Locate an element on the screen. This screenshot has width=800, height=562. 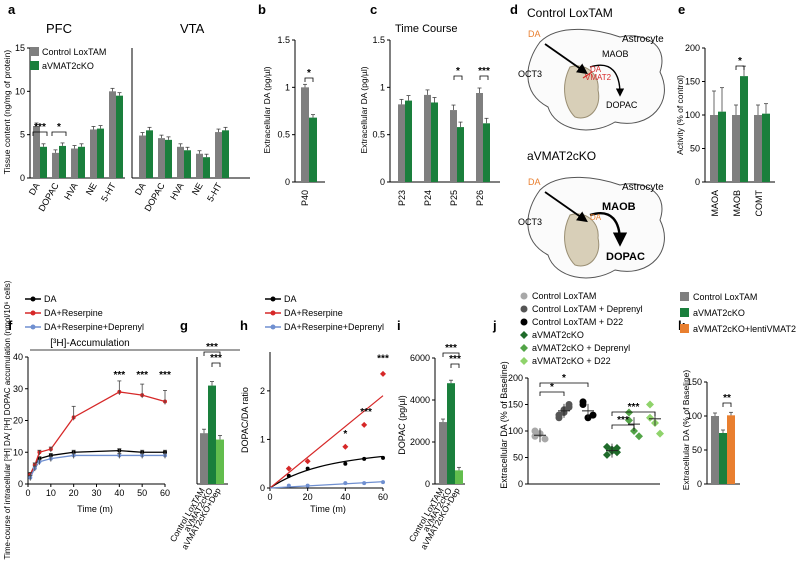
panel-a-y-label: Tissue content (ng/mg of protein) is located at coordinates (7, 112).